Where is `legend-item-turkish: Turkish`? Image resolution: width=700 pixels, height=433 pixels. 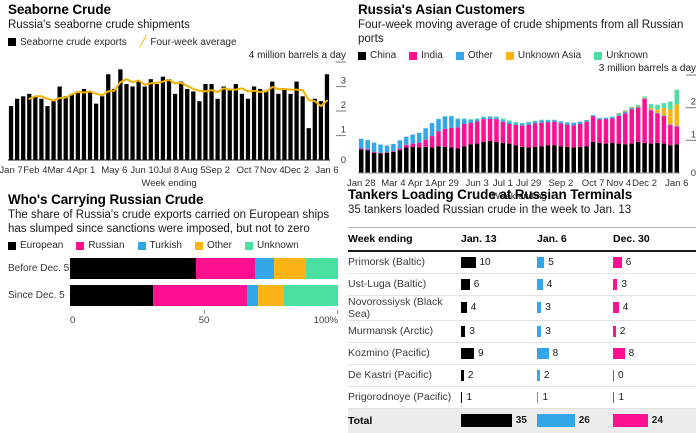
legend-item-turkish: Turkish is located at coordinates (160, 245).